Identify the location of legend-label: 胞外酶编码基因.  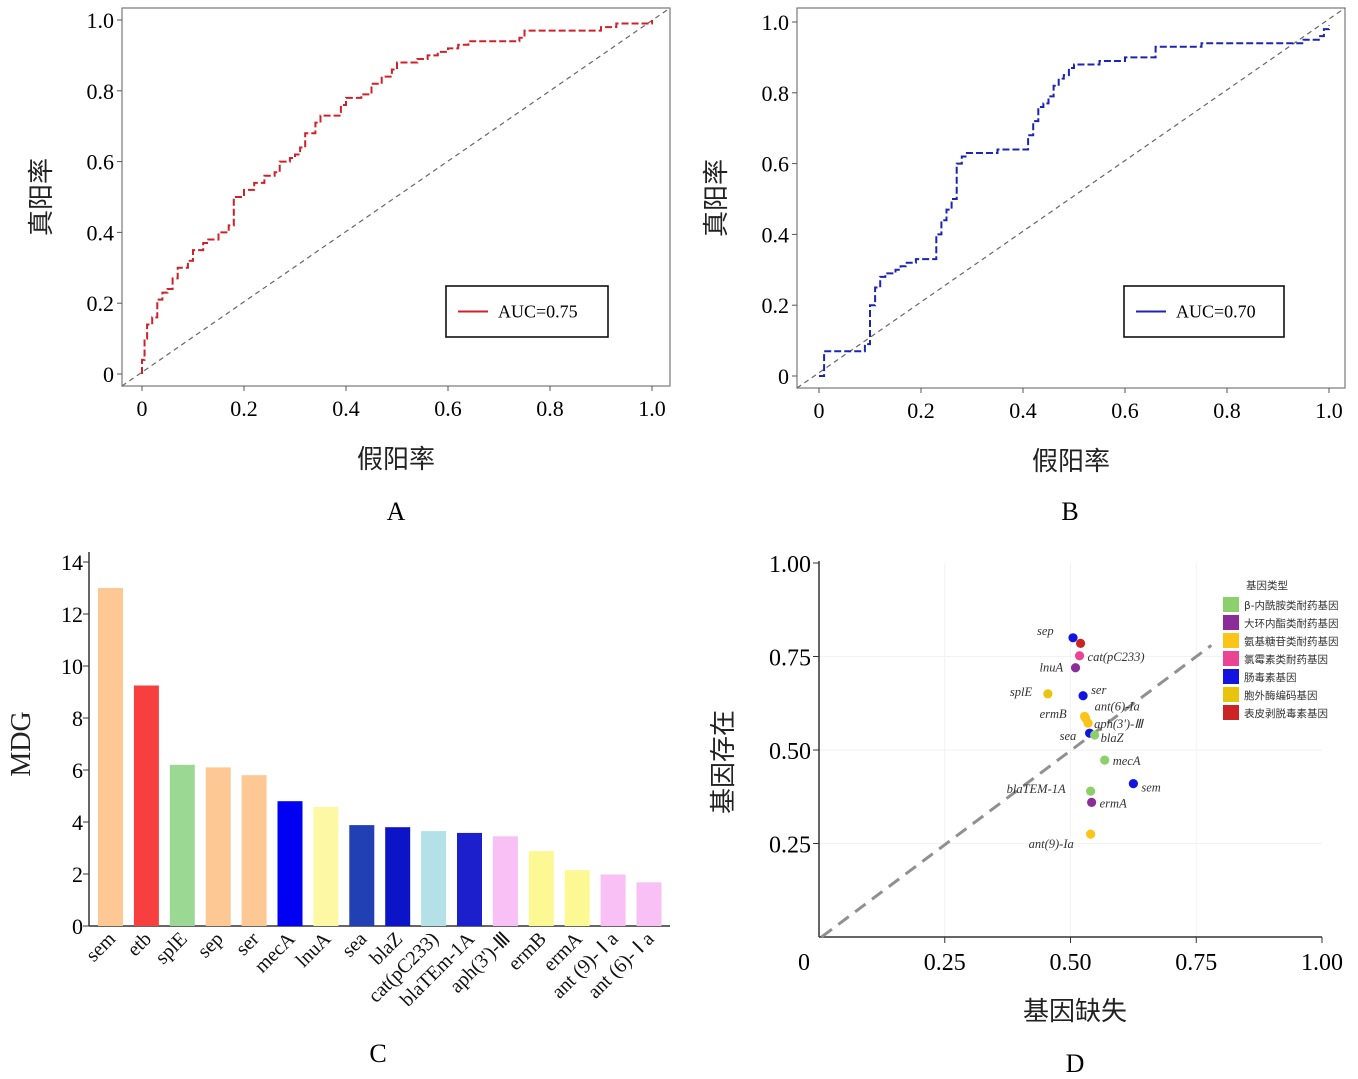
(1281, 695).